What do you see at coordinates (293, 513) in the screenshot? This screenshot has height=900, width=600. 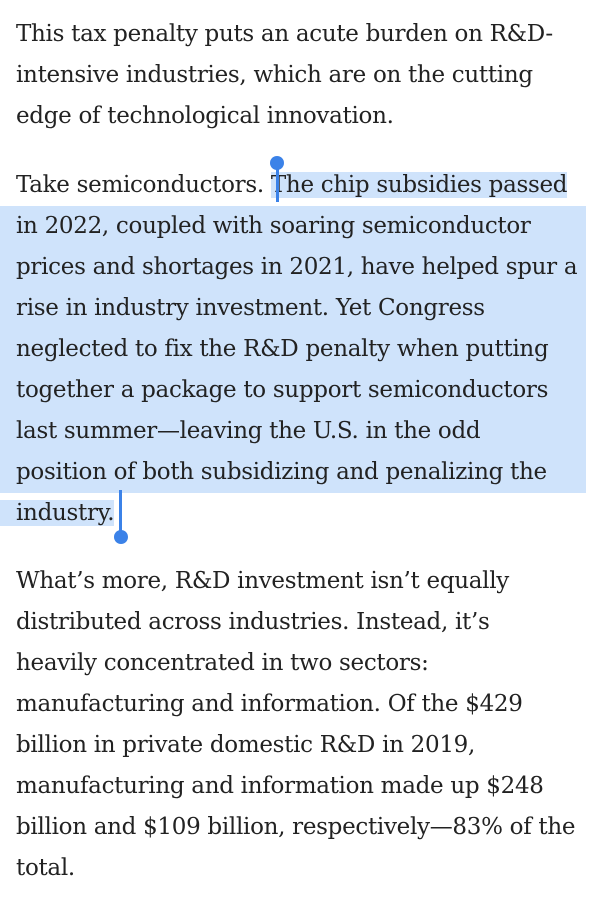 I see `text-line: industry.` at bounding box center [293, 513].